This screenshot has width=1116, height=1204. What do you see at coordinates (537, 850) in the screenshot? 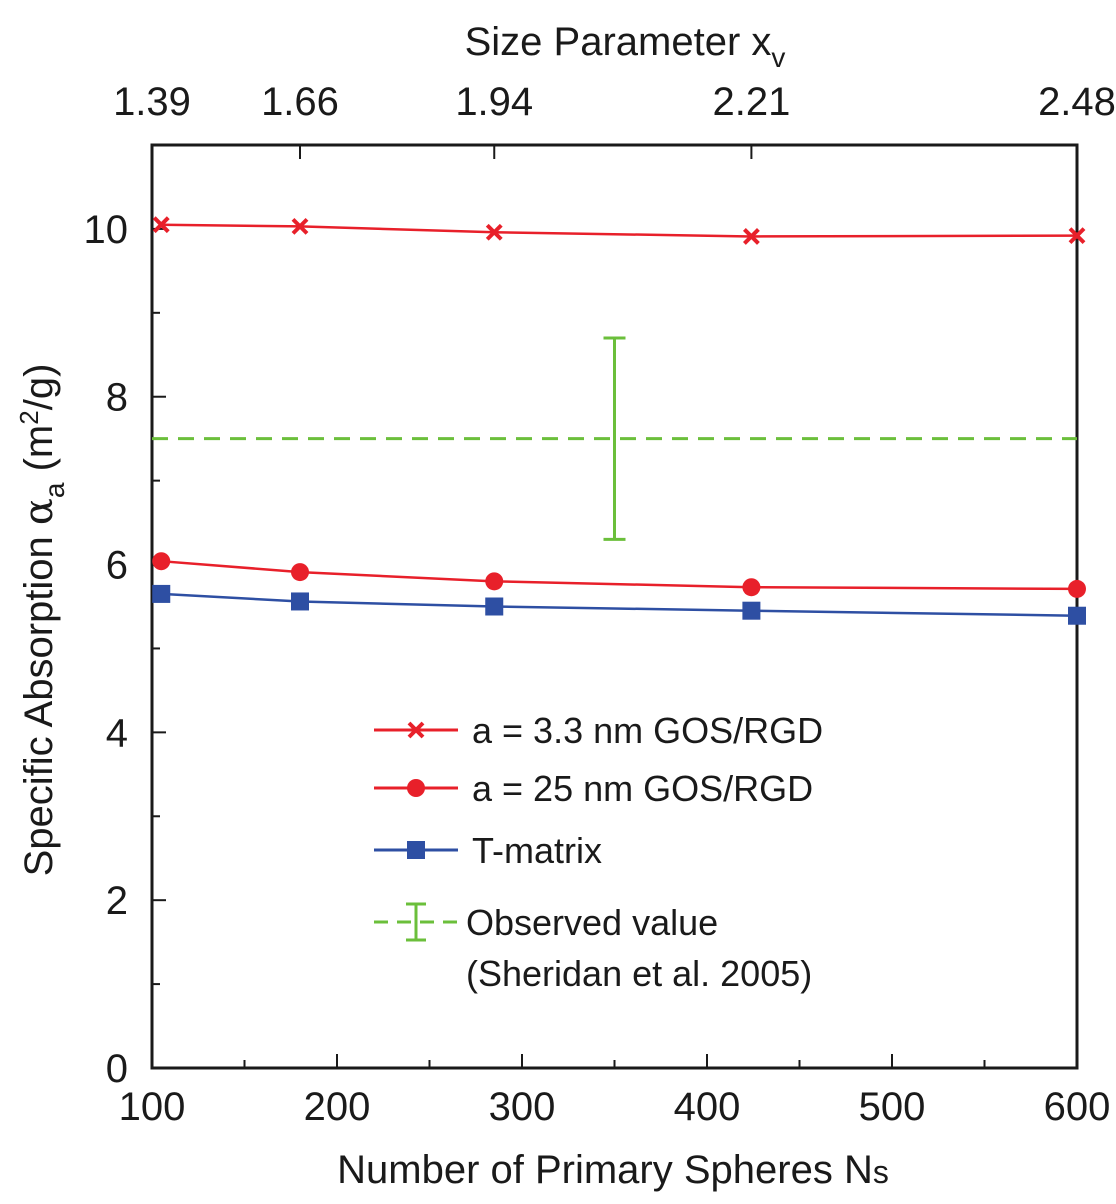
I see `legend-label-3: T-matrix` at bounding box center [537, 850].